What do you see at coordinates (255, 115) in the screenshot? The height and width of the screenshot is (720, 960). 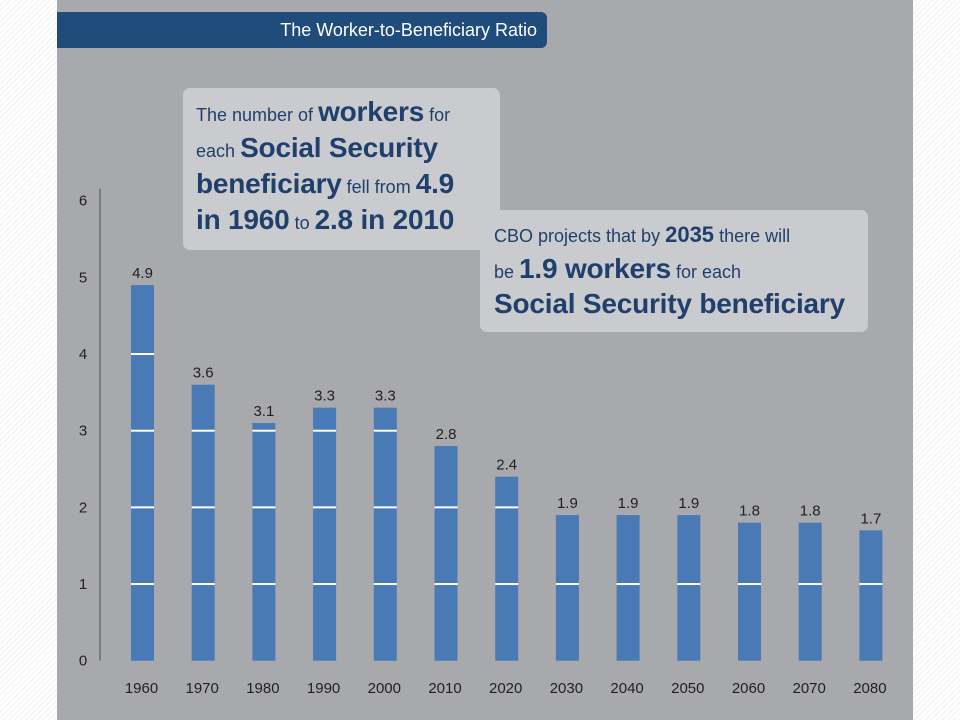 I see `annotation-text: The number of` at bounding box center [255, 115].